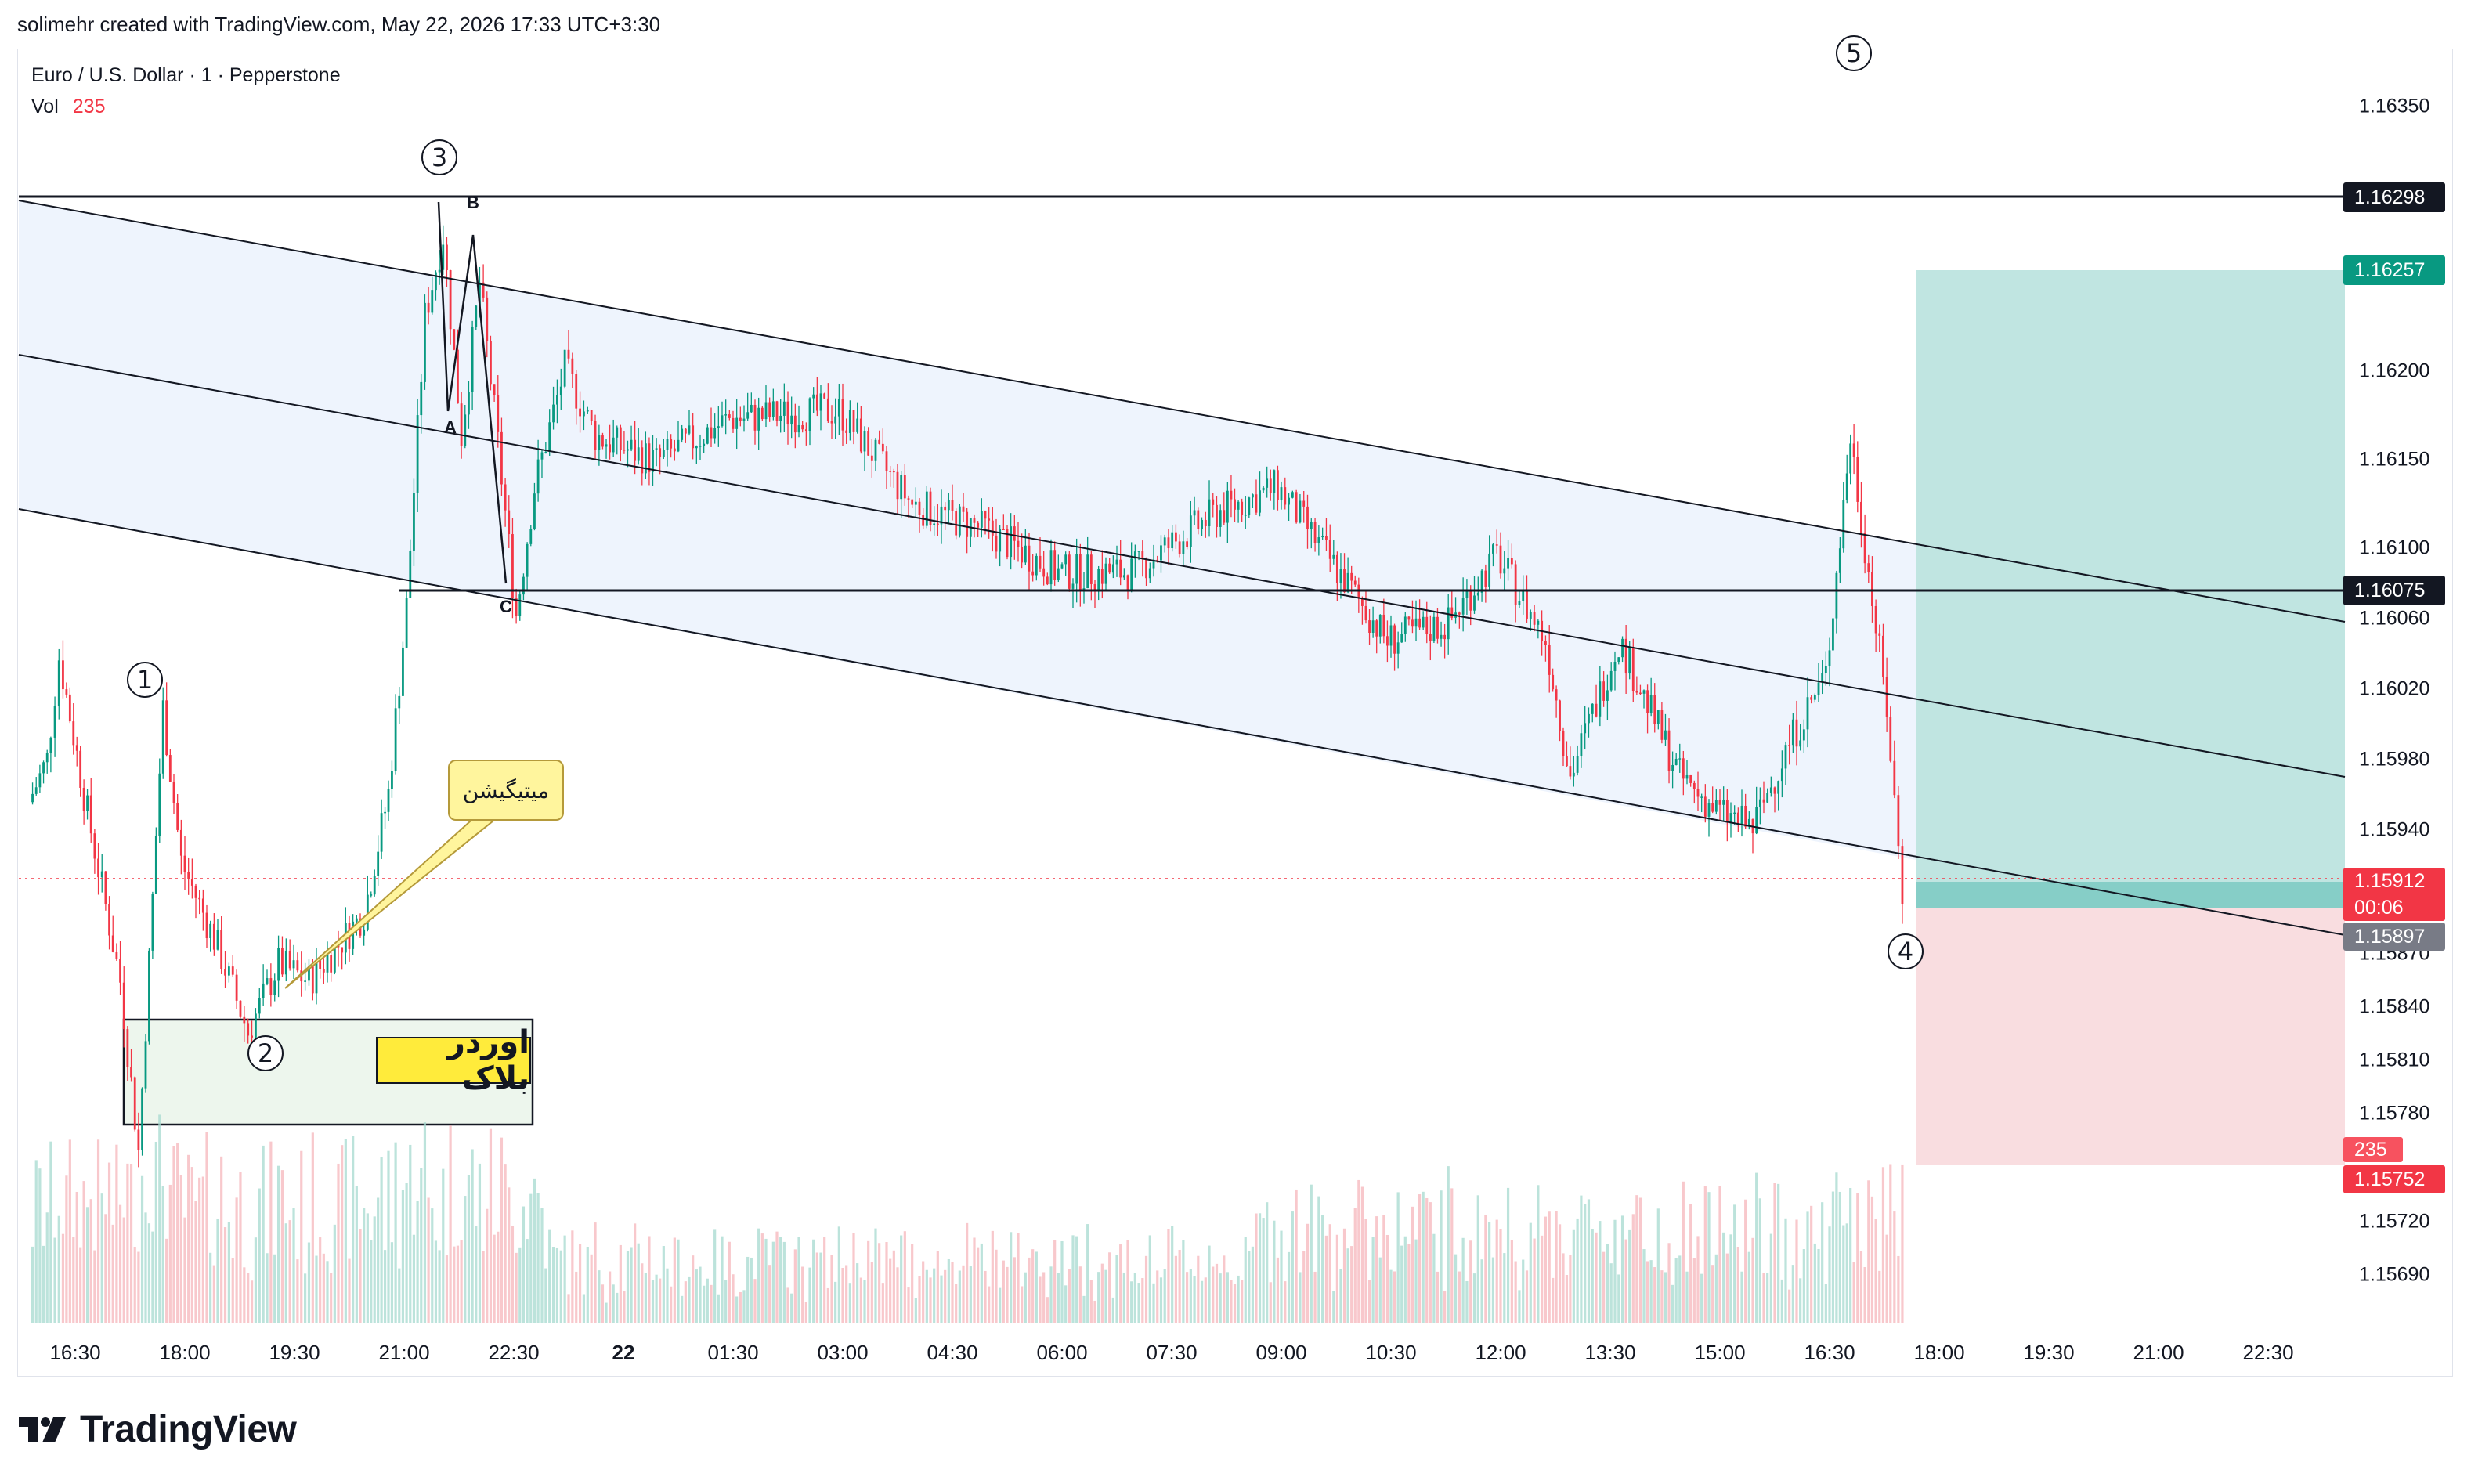 The image size is (2471, 1484). Describe the element at coordinates (2394, 197) in the screenshot. I see `price-tag-wave3-high: 1.16298` at that location.